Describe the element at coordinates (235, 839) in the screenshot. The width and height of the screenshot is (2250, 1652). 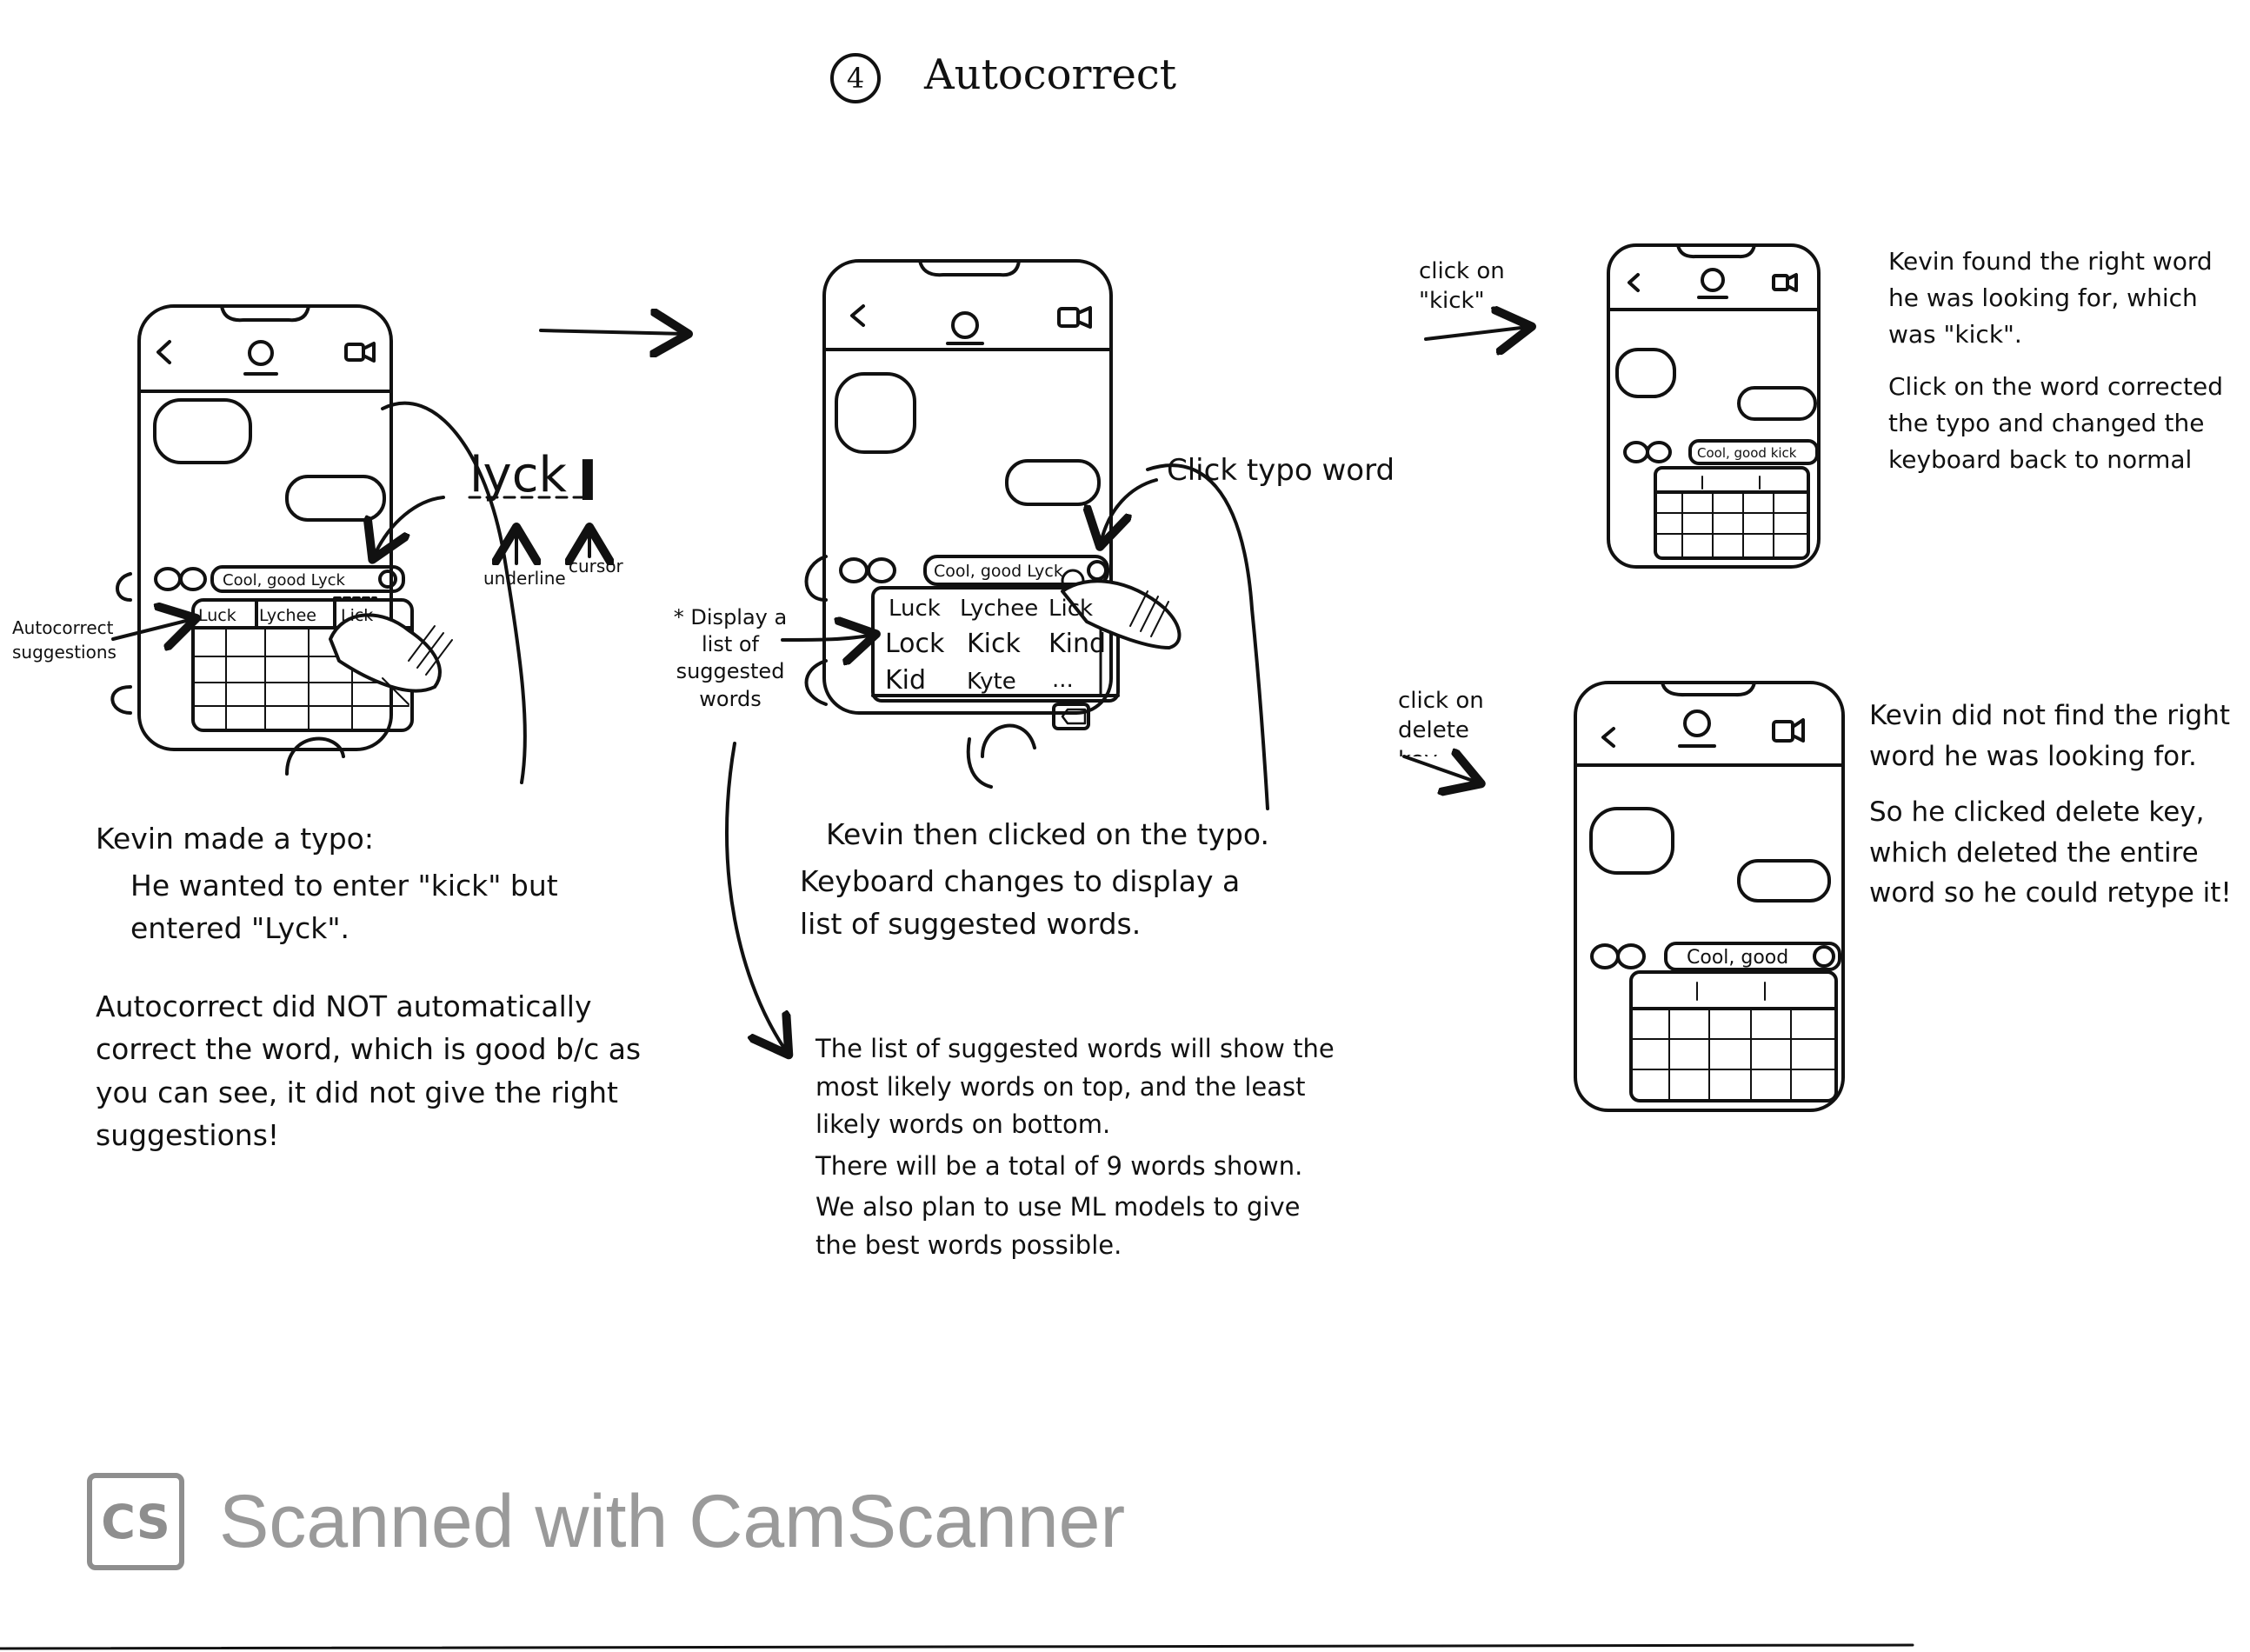
I see `step1-typo: Kevin made a typo:` at that location.